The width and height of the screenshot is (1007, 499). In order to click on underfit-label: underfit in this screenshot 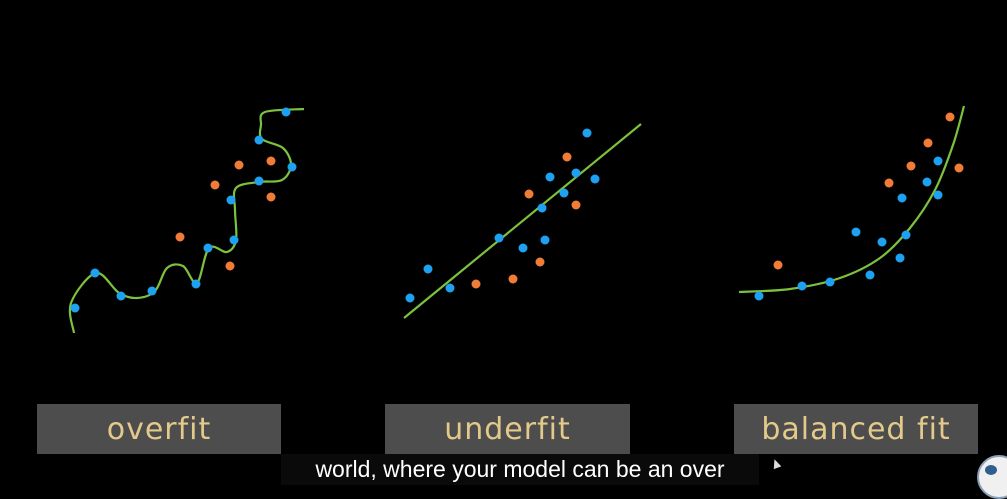, I will do `click(507, 429)`.